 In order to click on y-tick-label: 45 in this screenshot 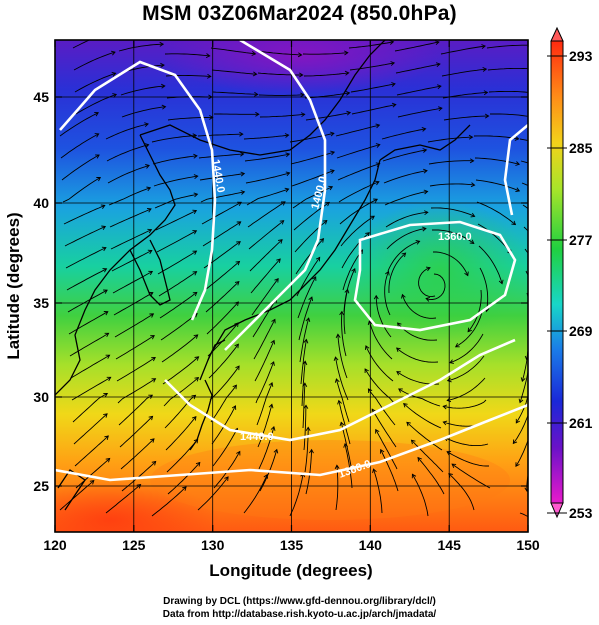, I will do `click(41, 97)`.